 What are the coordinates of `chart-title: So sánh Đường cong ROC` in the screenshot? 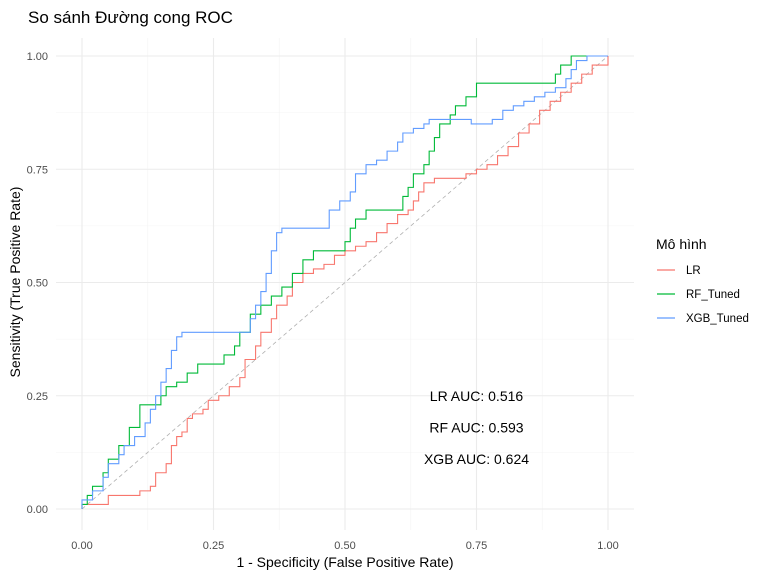 It's located at (130, 17).